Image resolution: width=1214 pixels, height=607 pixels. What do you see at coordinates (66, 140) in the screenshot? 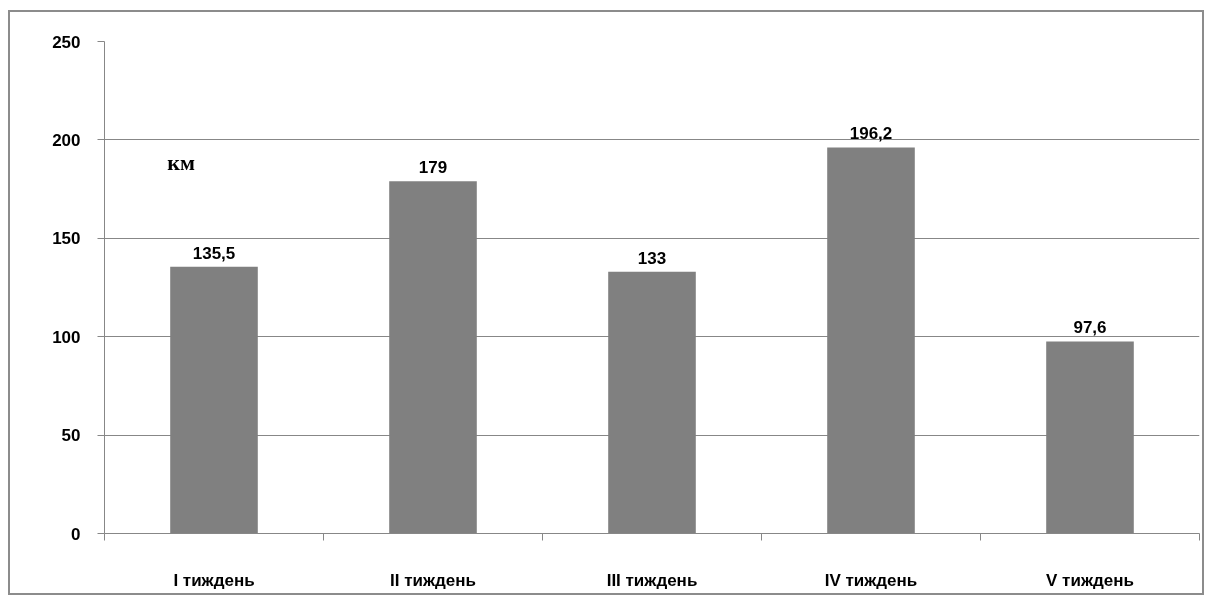
I see `y-tick-label: 200` at bounding box center [66, 140].